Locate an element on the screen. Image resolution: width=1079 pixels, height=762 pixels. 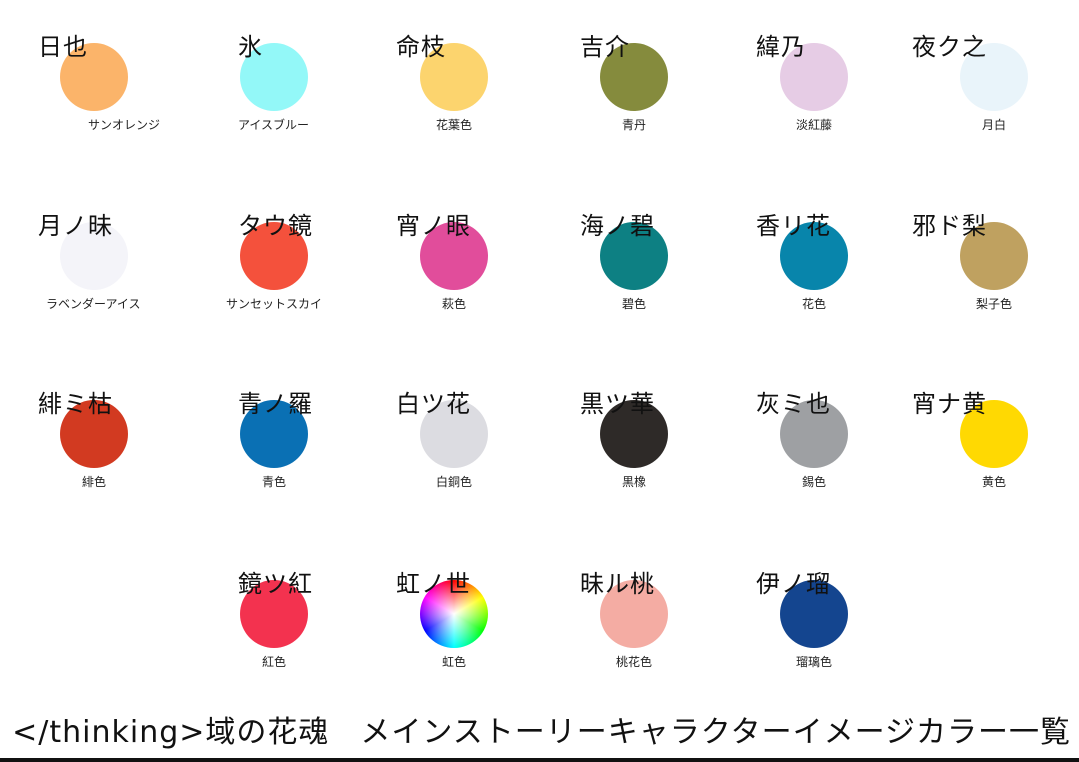
color-name-label: 錫色 is located at coordinates (814, 482).